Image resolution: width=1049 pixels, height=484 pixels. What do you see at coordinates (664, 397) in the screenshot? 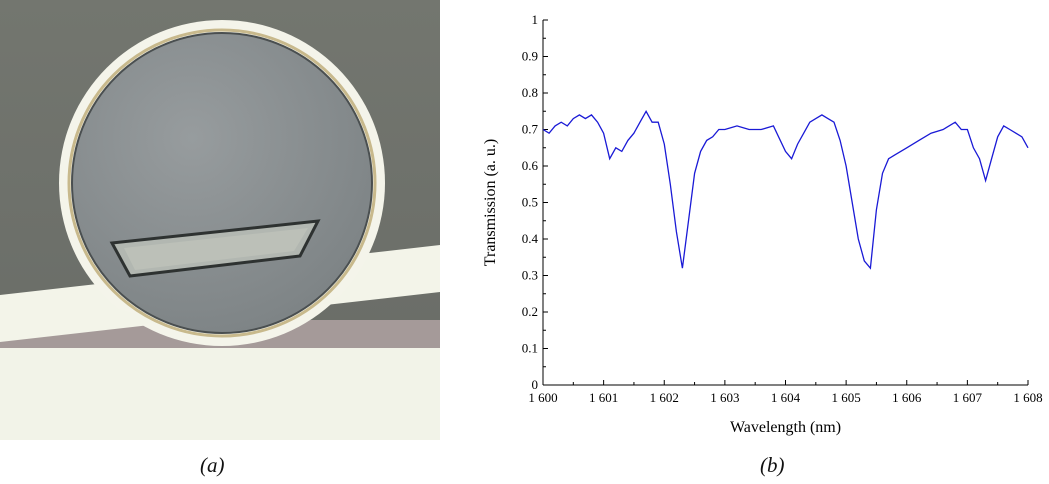
I see `x-tick-label: 1 602` at bounding box center [664, 397].